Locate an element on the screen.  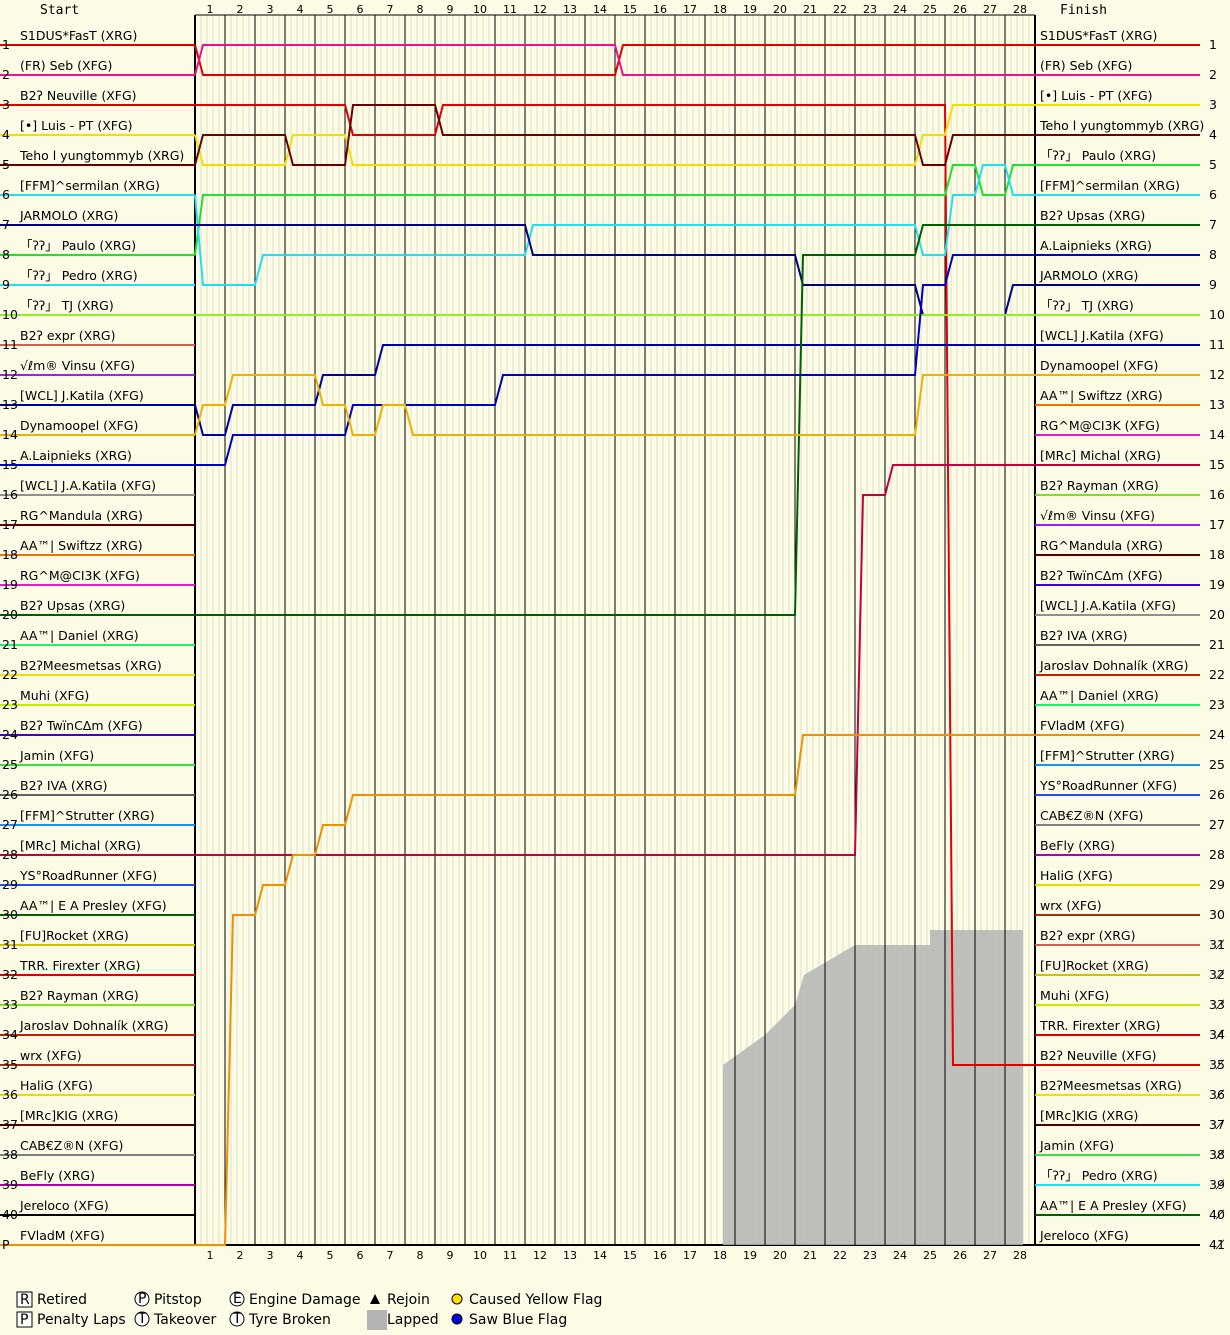
finish-position-number: 39̸ is located at coordinates (1217, 1184).